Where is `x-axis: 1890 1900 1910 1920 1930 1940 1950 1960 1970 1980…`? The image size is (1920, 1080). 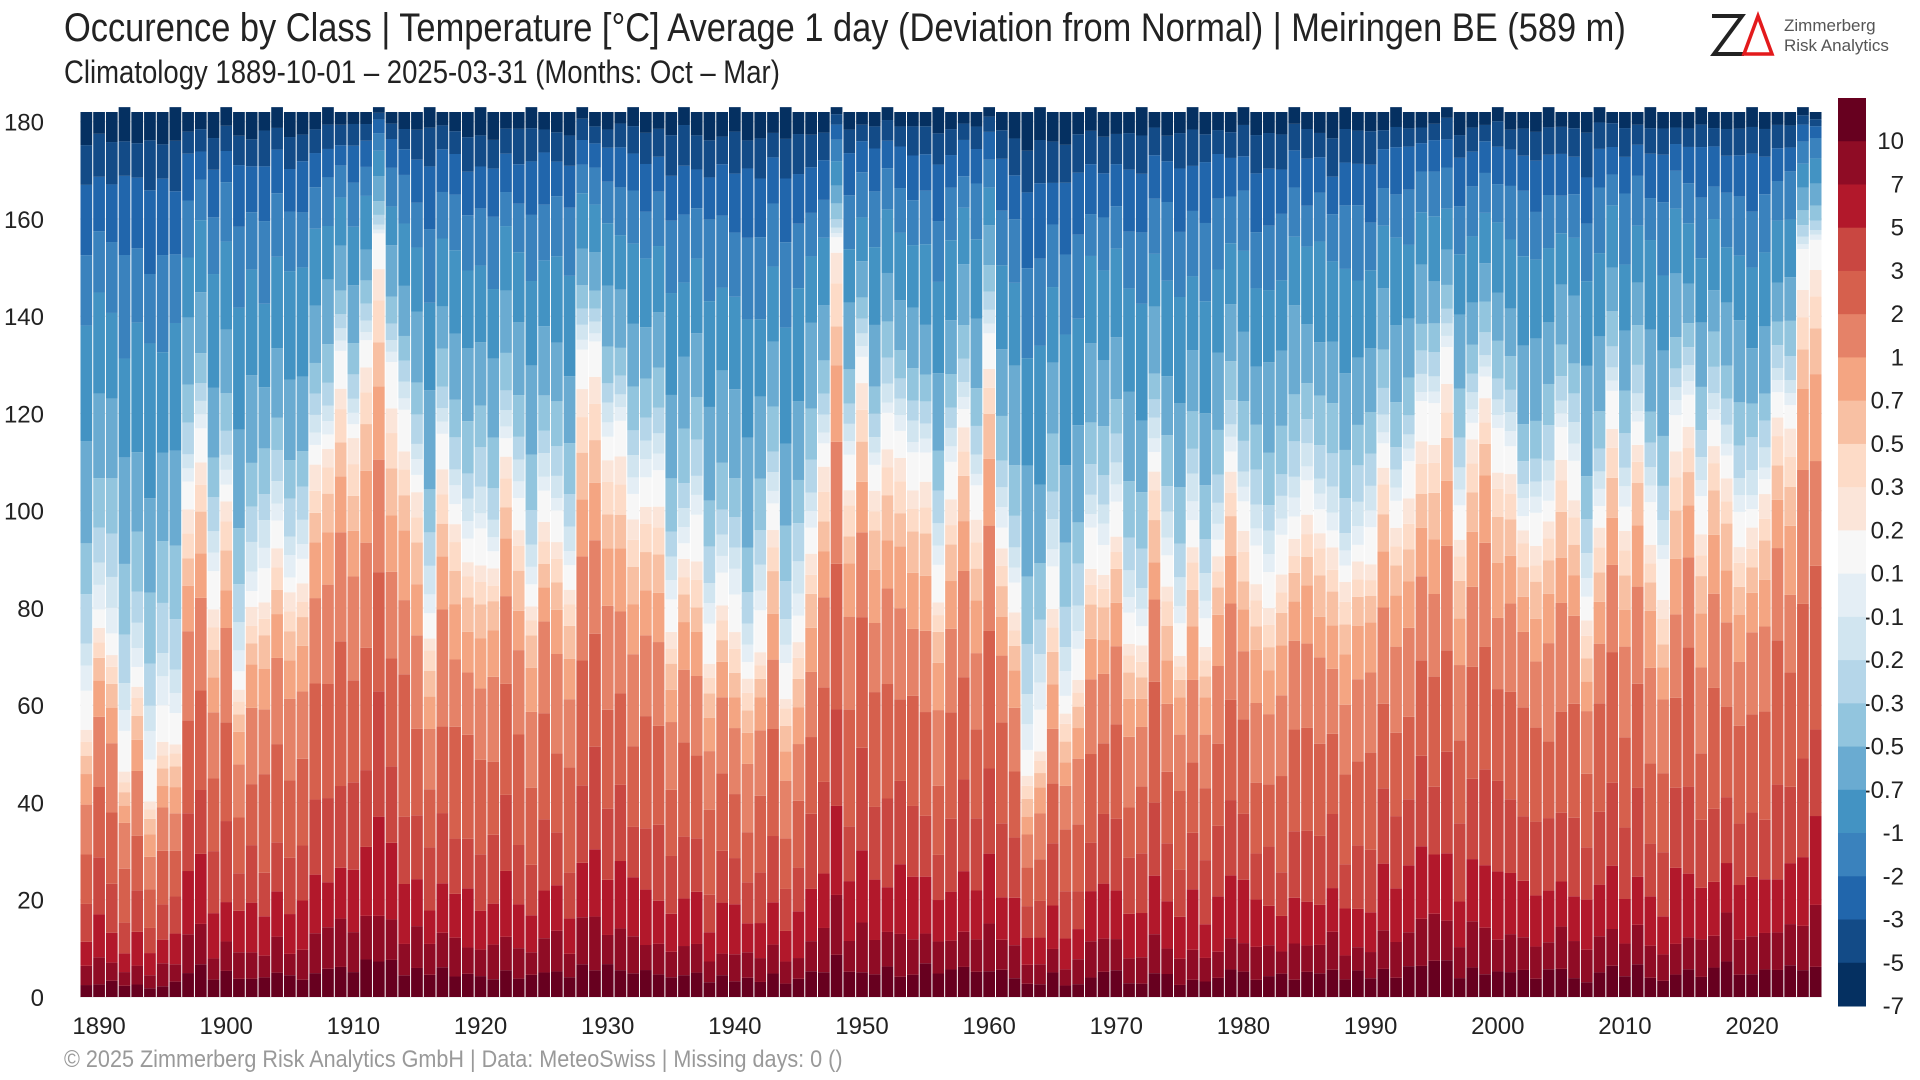
x-axis: 1890 1900 1910 1920 1930 1940 1950 1960 1970 1980… is located at coordinates (925, 1026).